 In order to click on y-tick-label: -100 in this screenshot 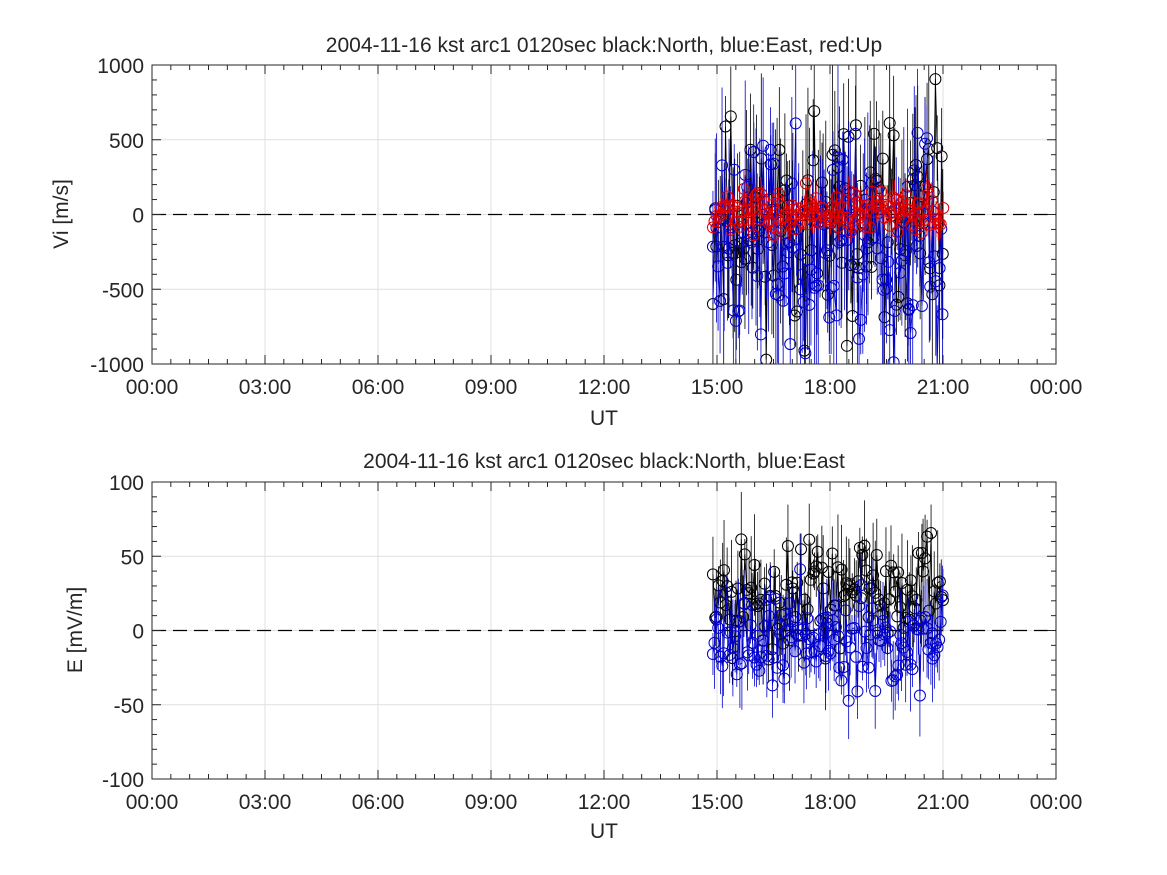, I will do `click(123, 780)`.